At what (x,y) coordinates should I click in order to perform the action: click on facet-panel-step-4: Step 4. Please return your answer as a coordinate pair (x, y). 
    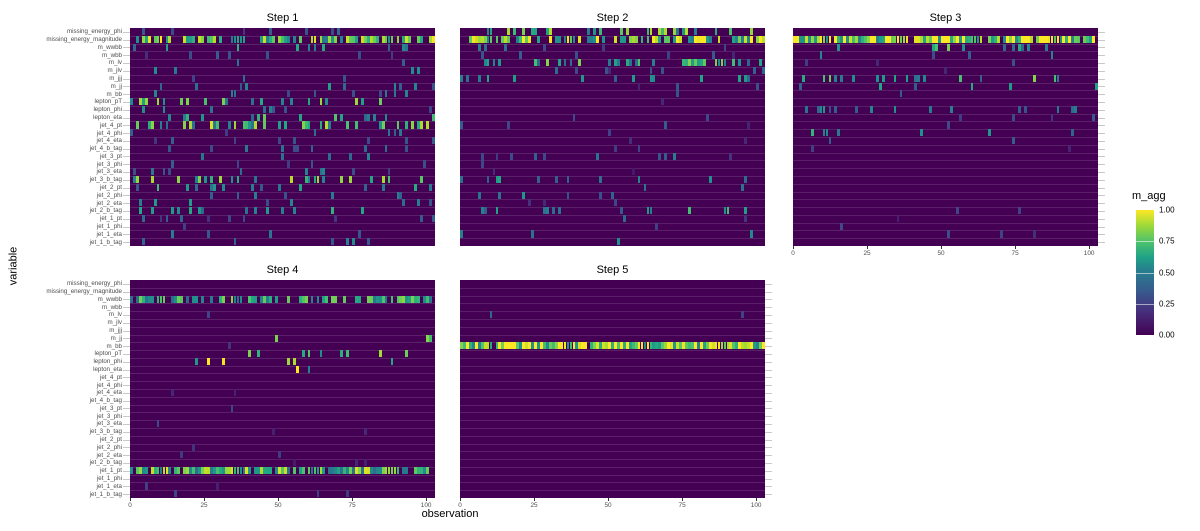
    Looking at the image, I should click on (282, 379).